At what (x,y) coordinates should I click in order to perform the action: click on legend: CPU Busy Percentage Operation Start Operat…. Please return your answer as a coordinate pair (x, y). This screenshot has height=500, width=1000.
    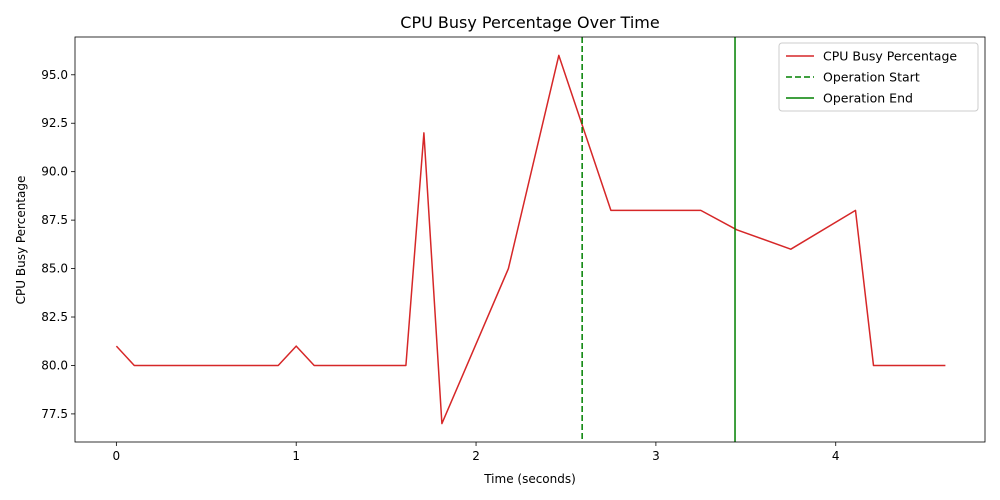
    Looking at the image, I should click on (878, 77).